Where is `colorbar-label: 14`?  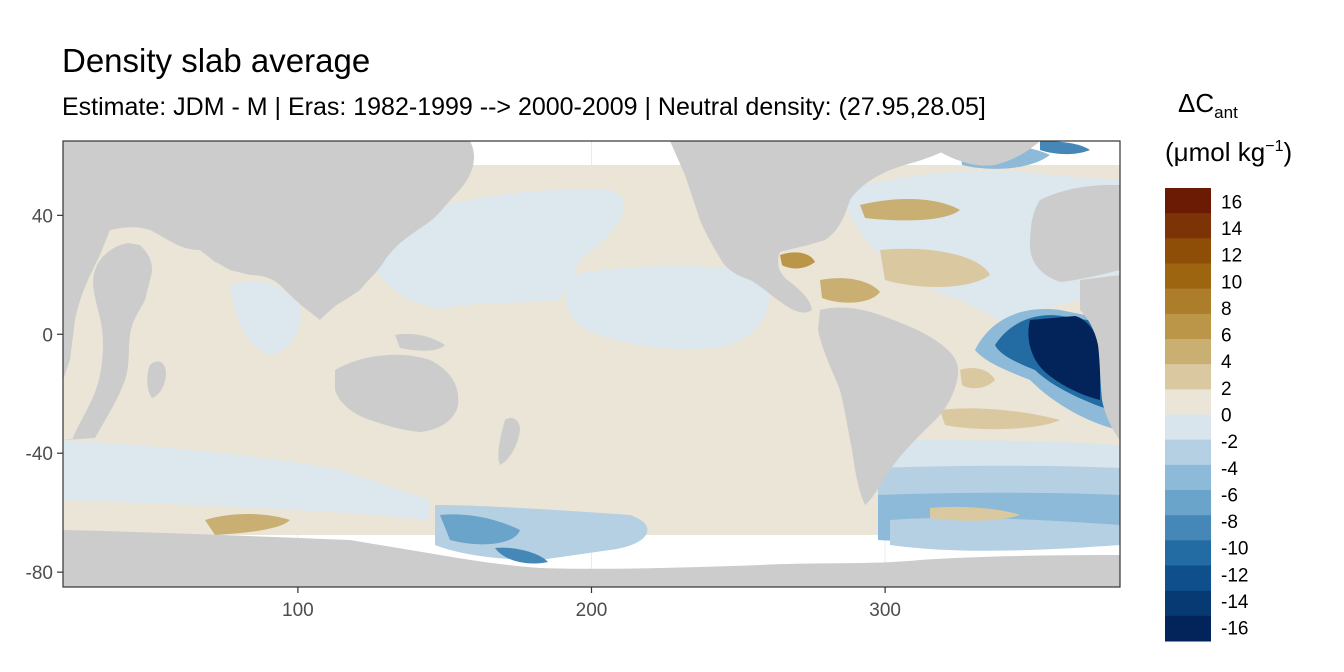
colorbar-label: 14 is located at coordinates (1232, 229).